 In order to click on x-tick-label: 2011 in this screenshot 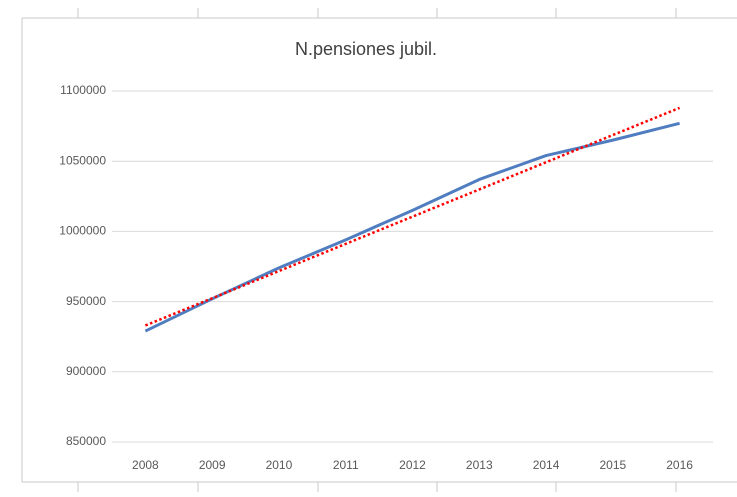, I will do `click(346, 465)`.